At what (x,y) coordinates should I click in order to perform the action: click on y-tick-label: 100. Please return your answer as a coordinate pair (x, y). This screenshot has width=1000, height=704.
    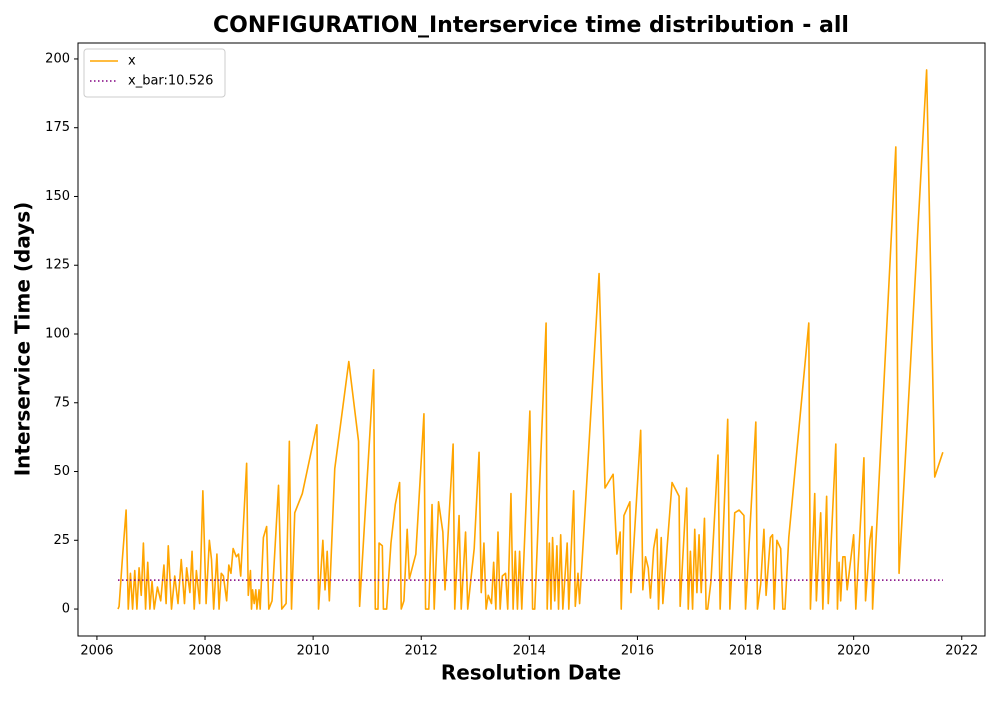
    Looking at the image, I should click on (57, 333).